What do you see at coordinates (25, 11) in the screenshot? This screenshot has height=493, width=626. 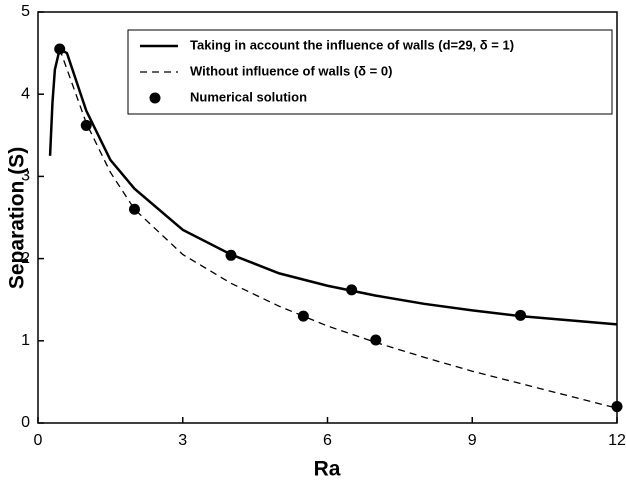 I see `y-tick-label: 5` at bounding box center [25, 11].